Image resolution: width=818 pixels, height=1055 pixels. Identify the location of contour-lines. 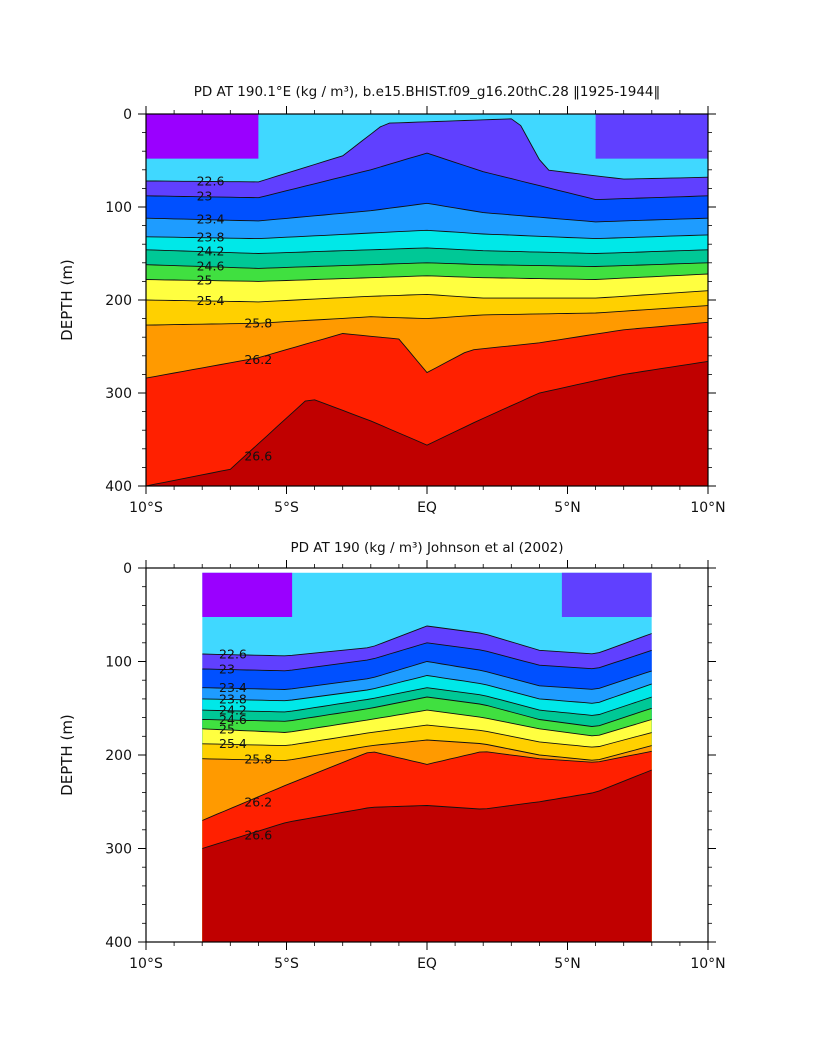
(427, 737).